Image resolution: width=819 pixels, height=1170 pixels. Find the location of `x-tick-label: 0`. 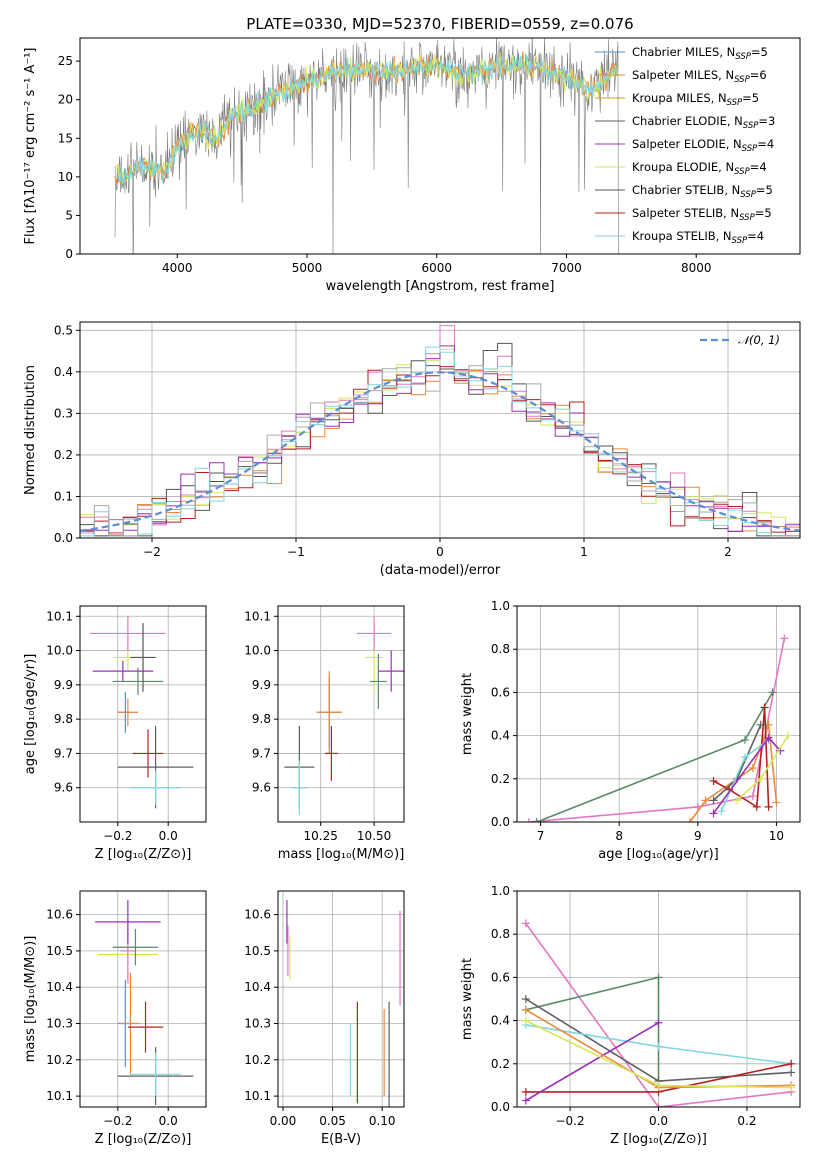

x-tick-label: 0 is located at coordinates (440, 552).